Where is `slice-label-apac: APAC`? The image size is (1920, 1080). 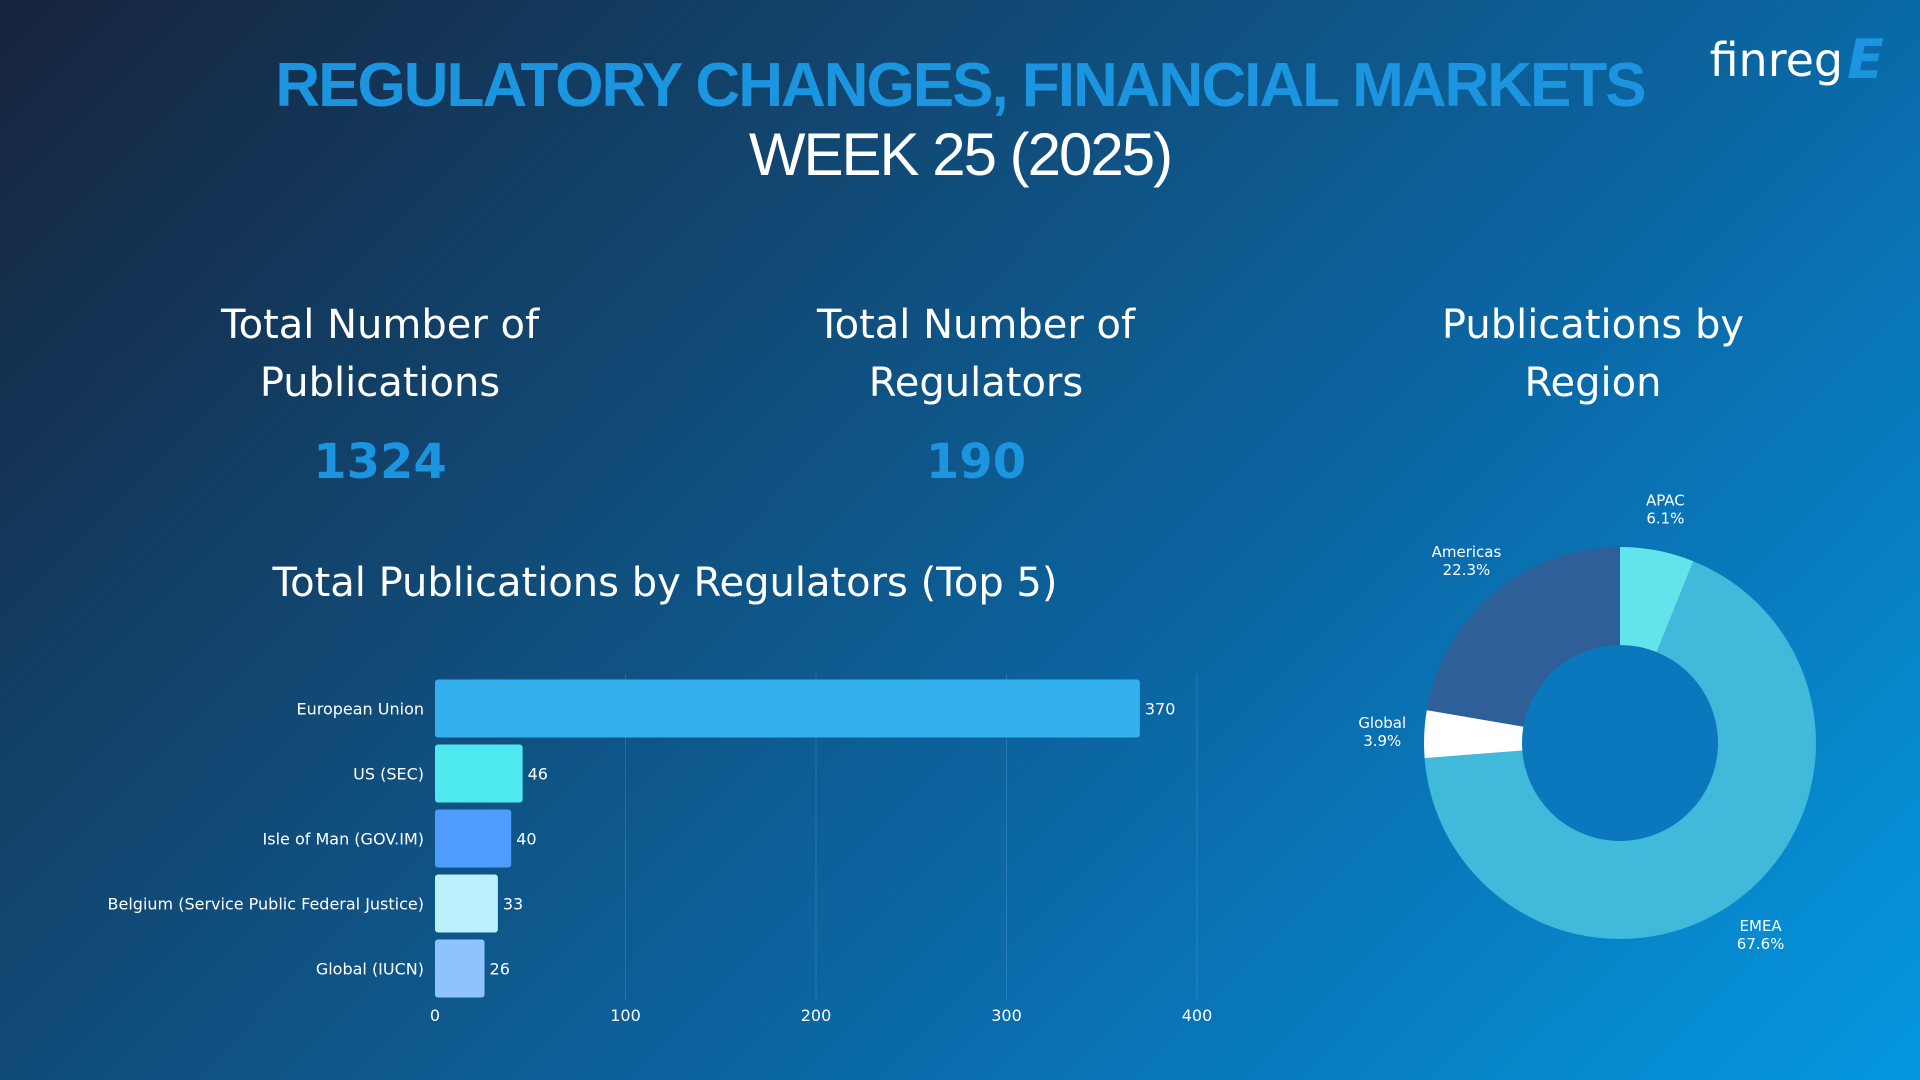 slice-label-apac: APAC is located at coordinates (1665, 500).